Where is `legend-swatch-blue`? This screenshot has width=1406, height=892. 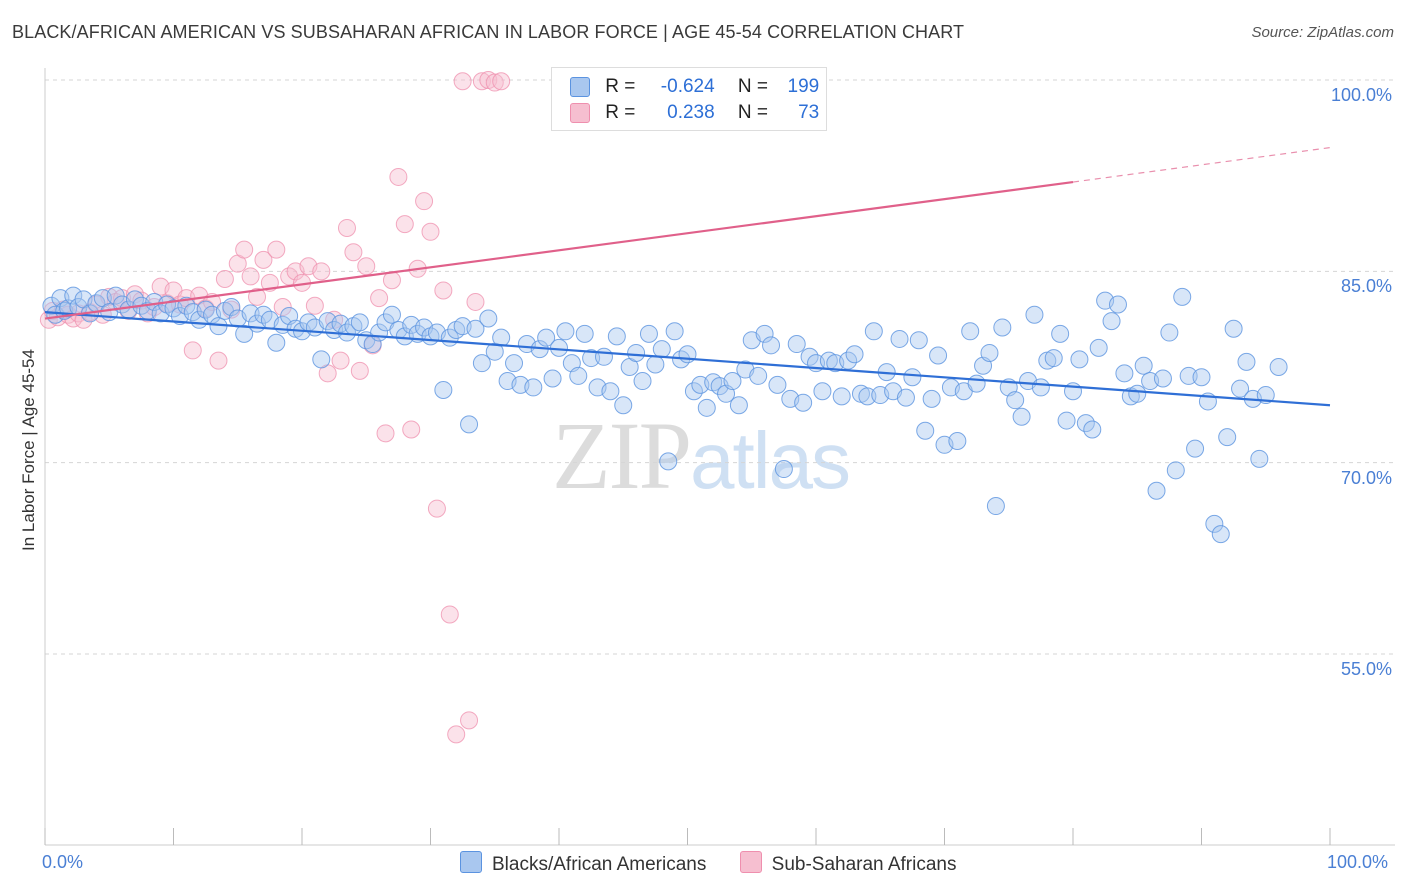
legend-swatch-blue is located at coordinates (580, 86).